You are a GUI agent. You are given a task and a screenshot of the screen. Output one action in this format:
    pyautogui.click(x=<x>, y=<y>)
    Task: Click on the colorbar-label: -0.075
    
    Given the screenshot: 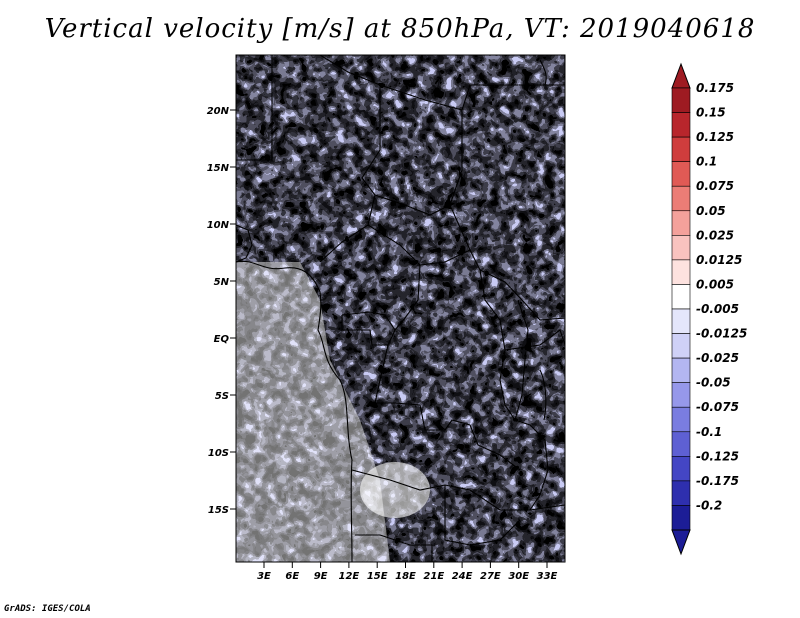 What is the action you would take?
    pyautogui.click(x=717, y=407)
    